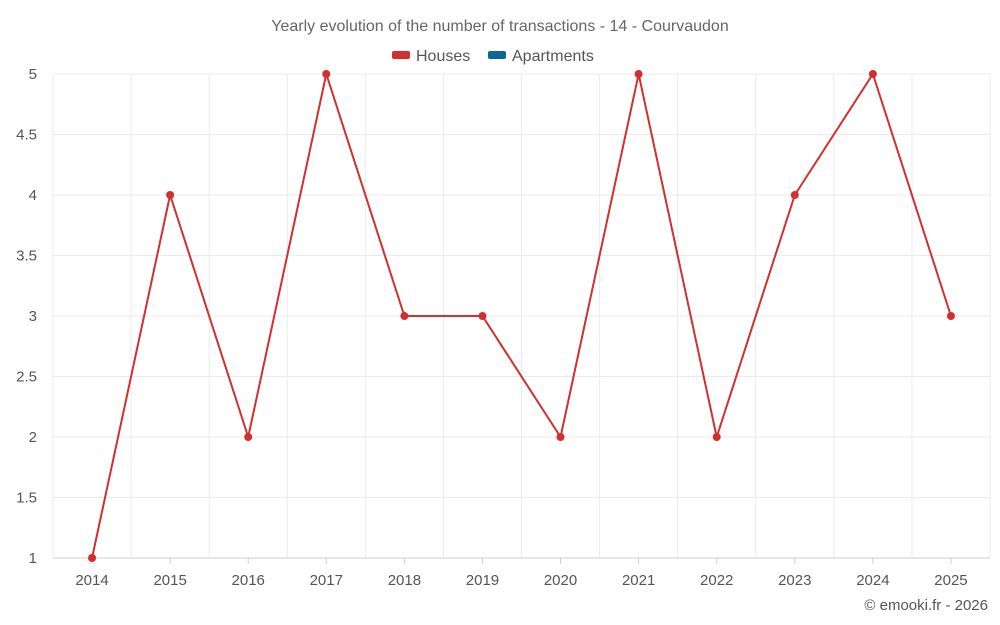 This screenshot has width=1000, height=625. Describe the element at coordinates (26, 498) in the screenshot. I see `y-tick-label: 1.5` at that location.